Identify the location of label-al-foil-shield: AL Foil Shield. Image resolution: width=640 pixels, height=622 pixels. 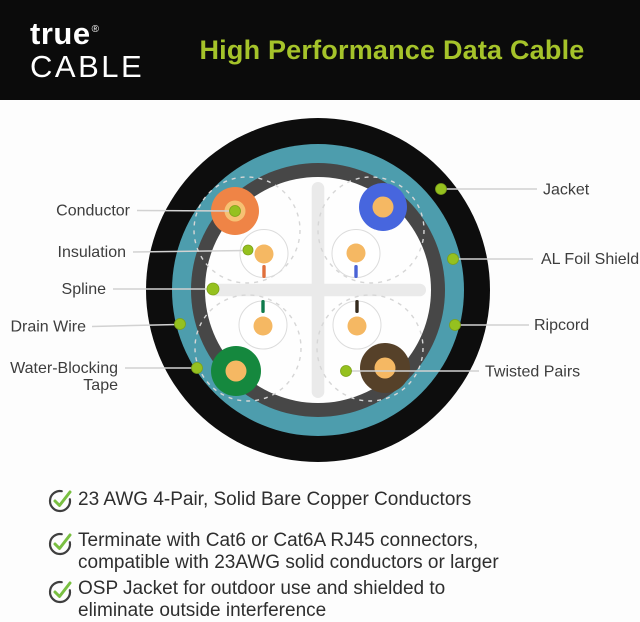
(590, 259).